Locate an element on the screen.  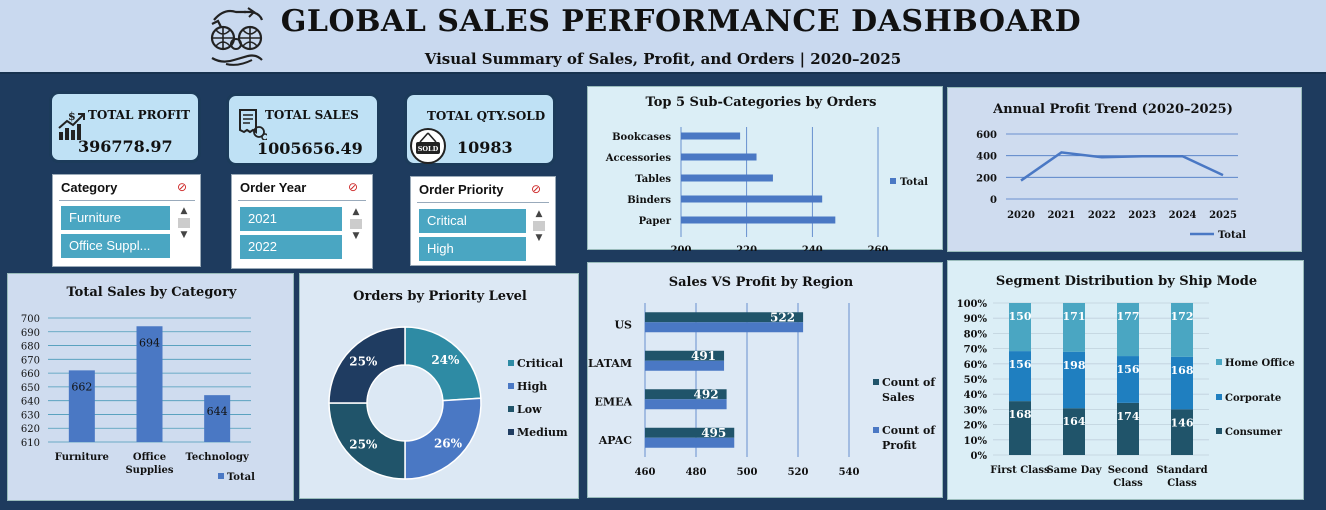
y-tick-label: 640 is located at coordinates (30, 402).